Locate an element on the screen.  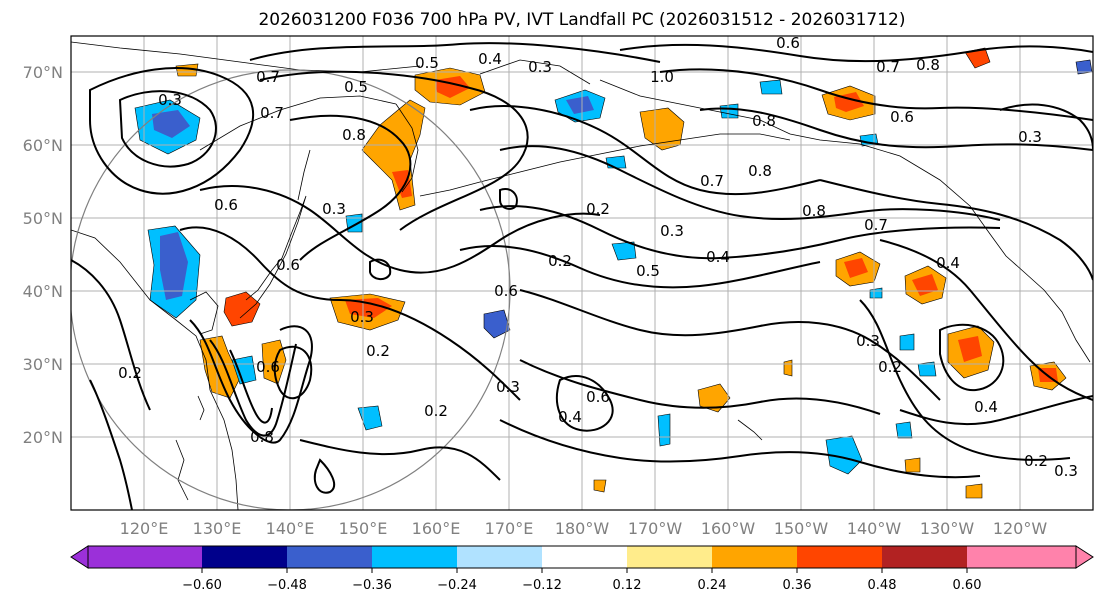
lon-label: 170°W is located at coordinates (655, 528).